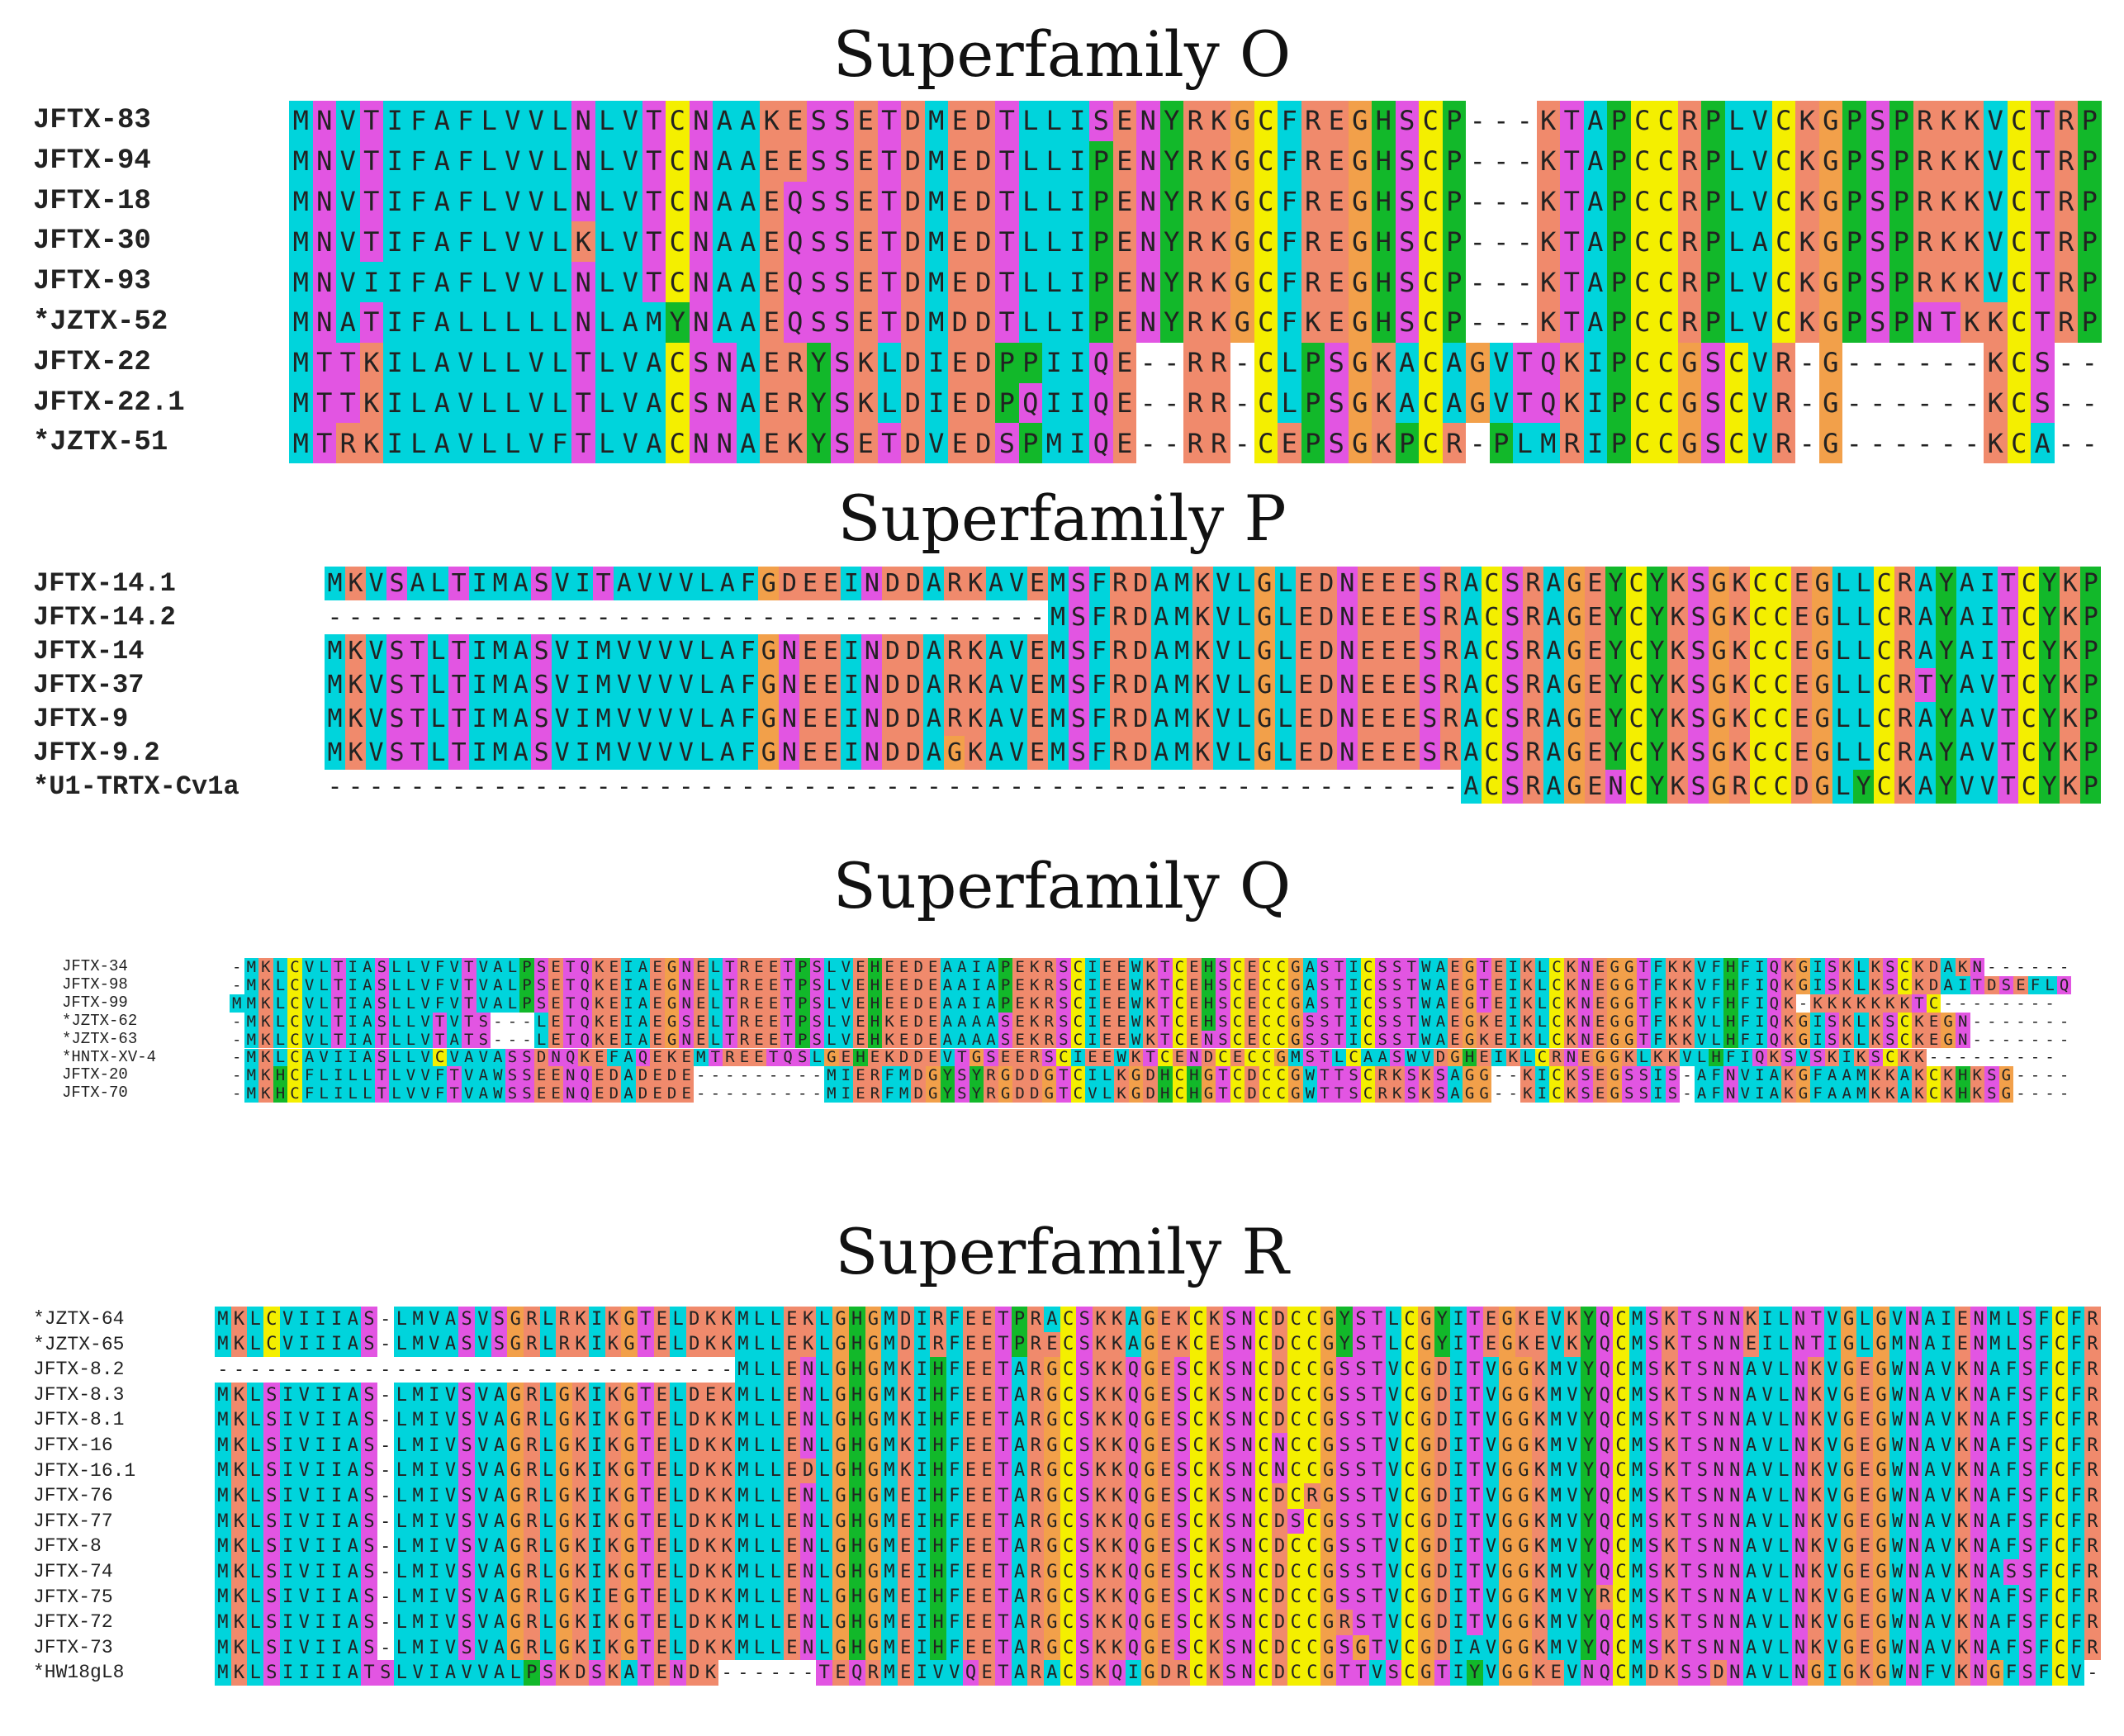 The image size is (2124, 1736). Describe the element at coordinates (110, 1056) in the screenshot. I see `sequence-label: *HNTX-XV-4` at that location.